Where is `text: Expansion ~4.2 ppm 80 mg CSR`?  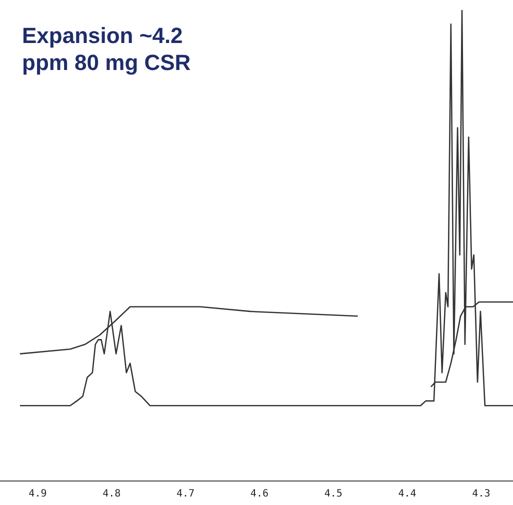
text: Expansion ~4.2 ppm 80 mg CSR is located at coordinates (107, 49).